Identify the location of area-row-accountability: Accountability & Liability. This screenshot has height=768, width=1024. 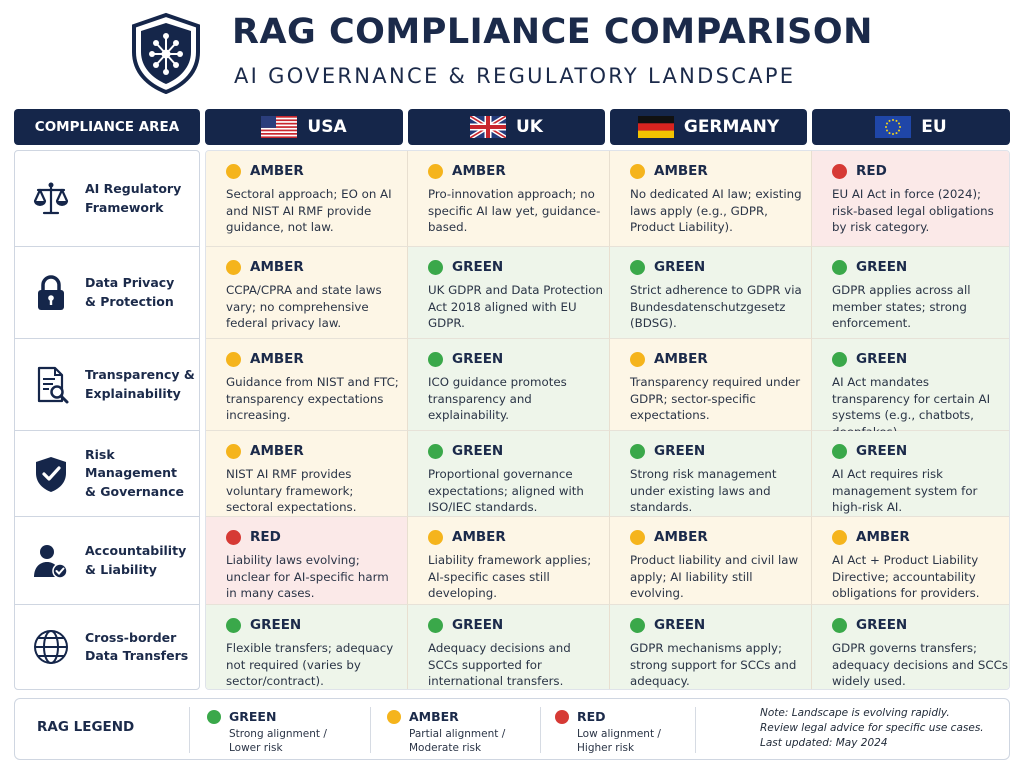
(107, 561).